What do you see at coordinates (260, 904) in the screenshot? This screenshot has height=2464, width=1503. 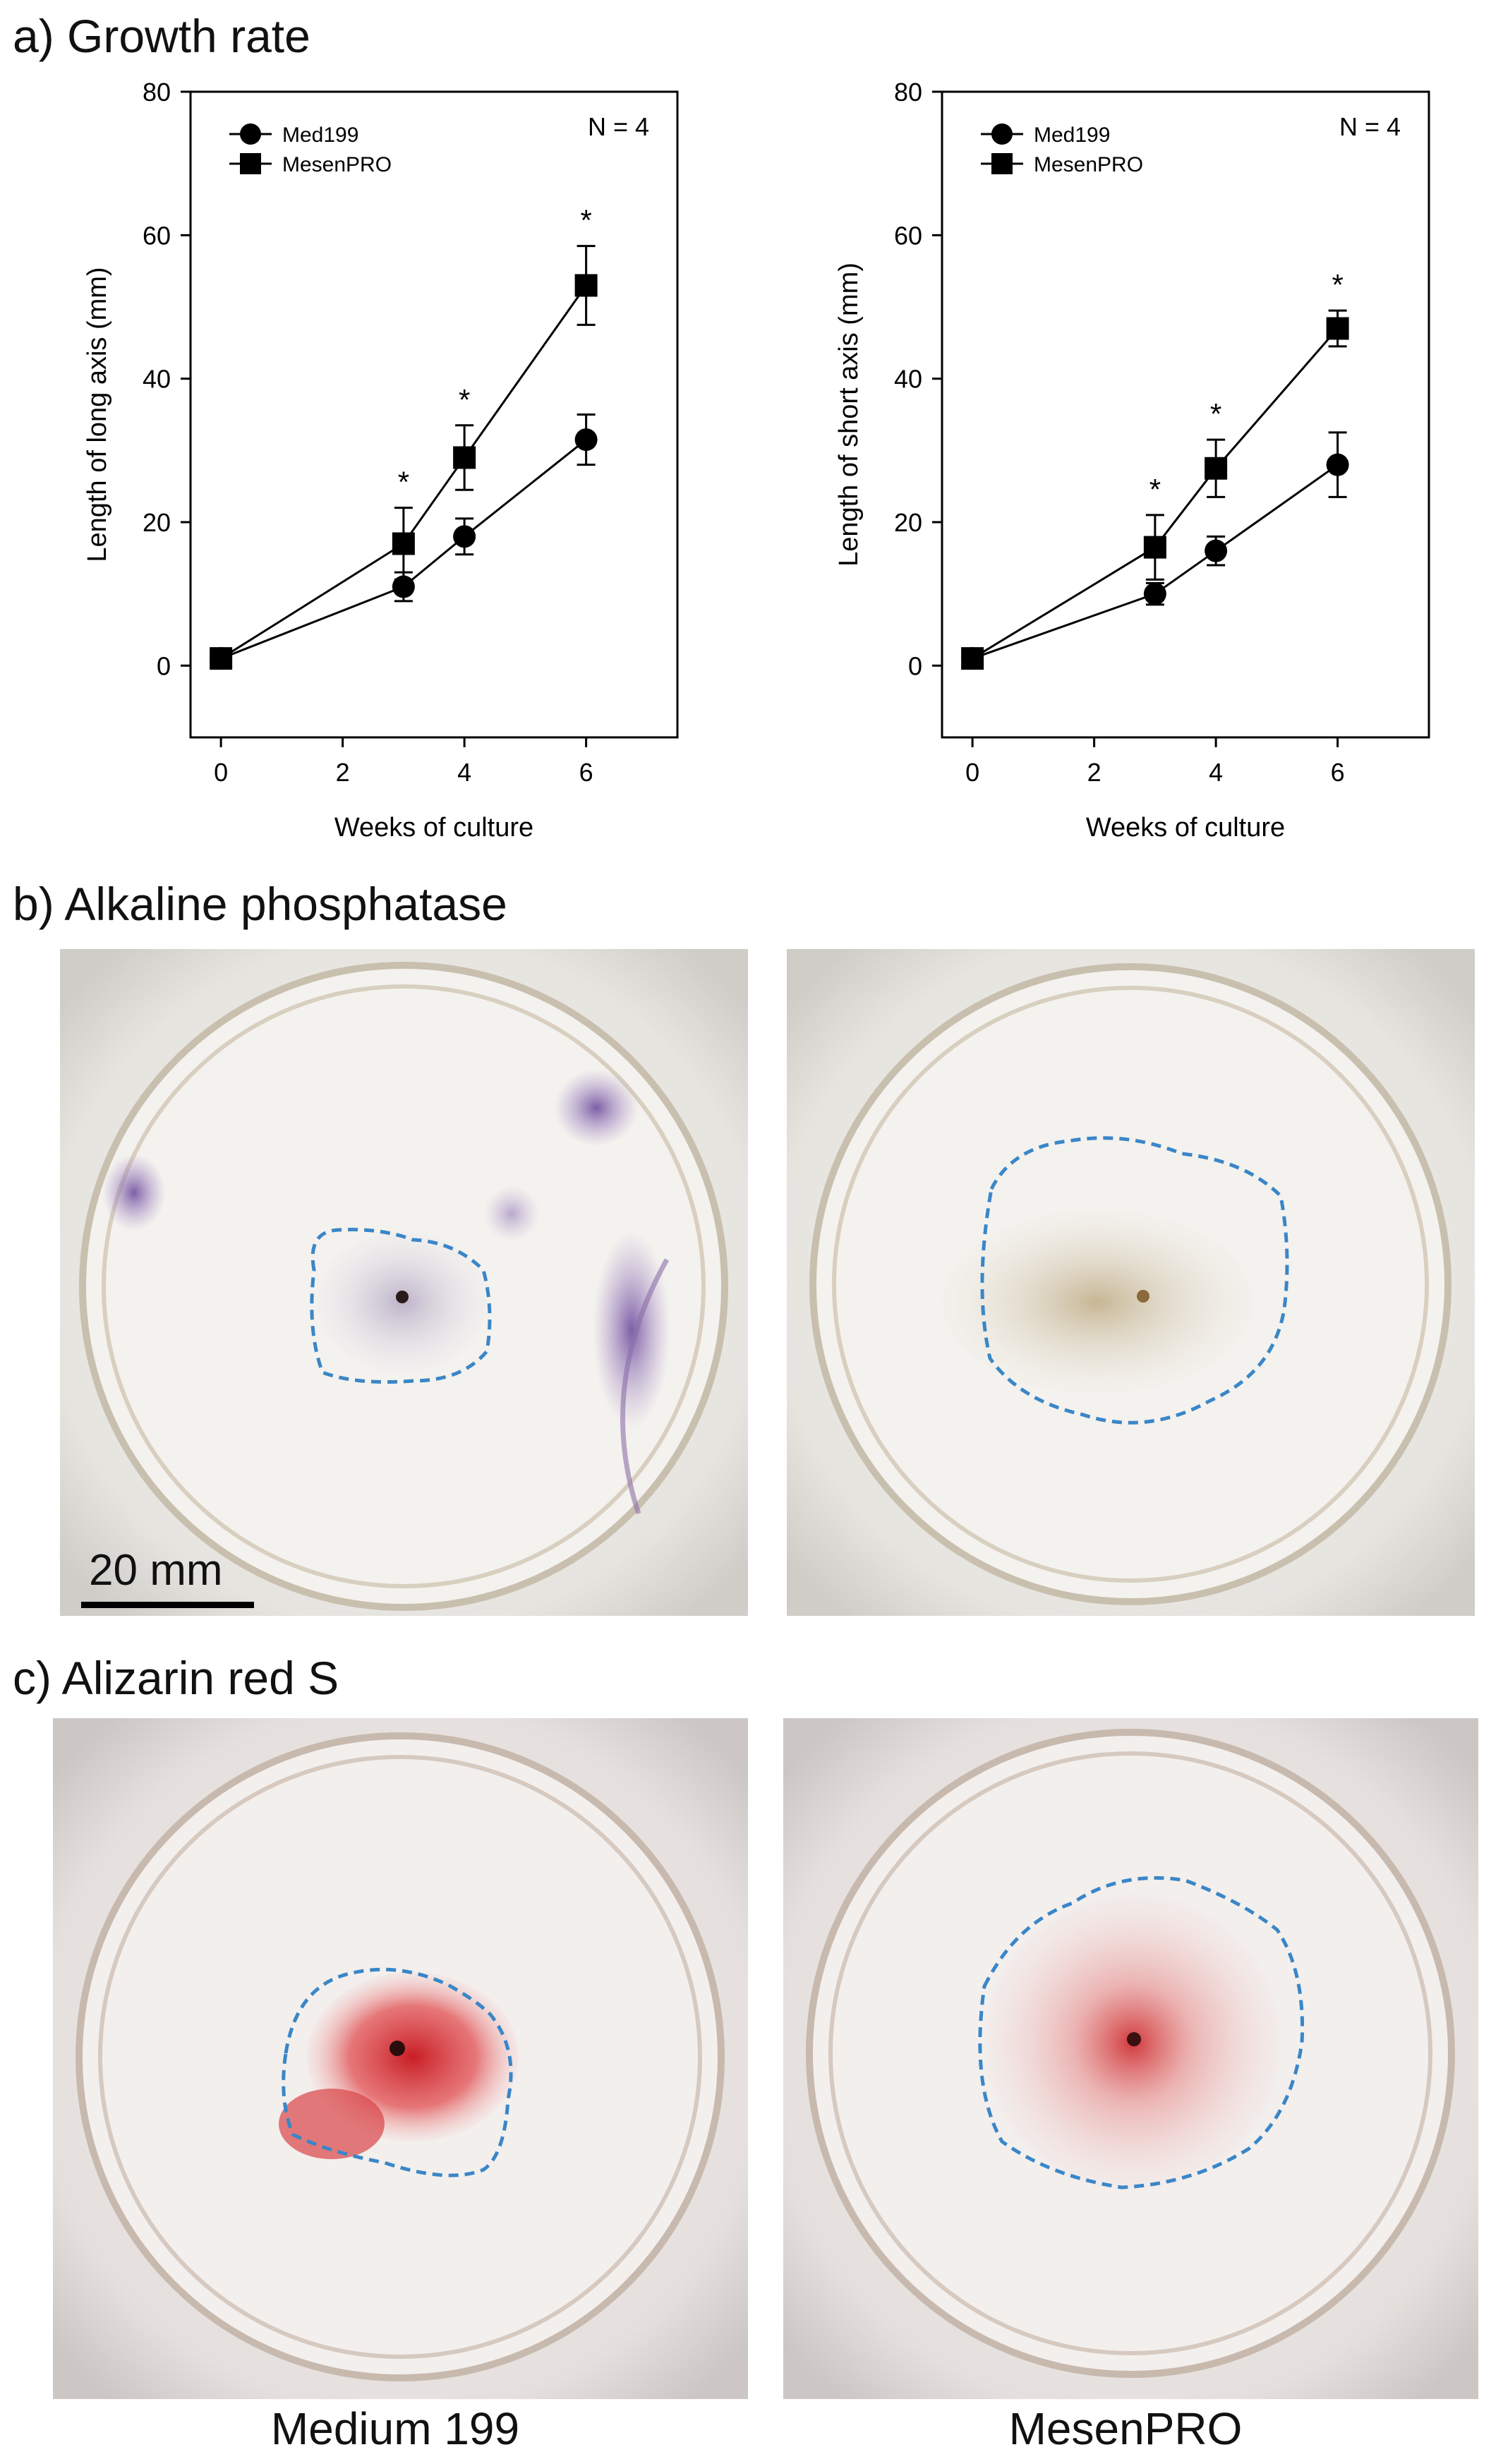 I see `heading-alkaline-phosphatase: b) Alkaline phosphatase` at bounding box center [260, 904].